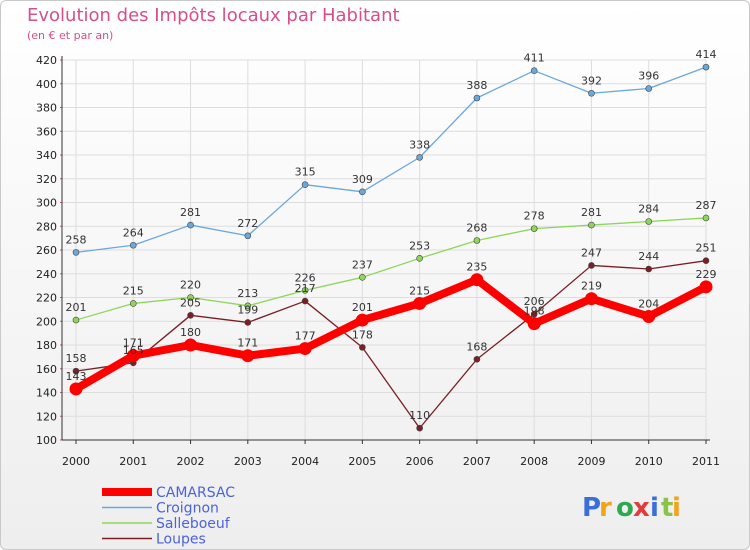  Describe the element at coordinates (476, 85) in the screenshot. I see `data-label-croignon: 388` at that location.